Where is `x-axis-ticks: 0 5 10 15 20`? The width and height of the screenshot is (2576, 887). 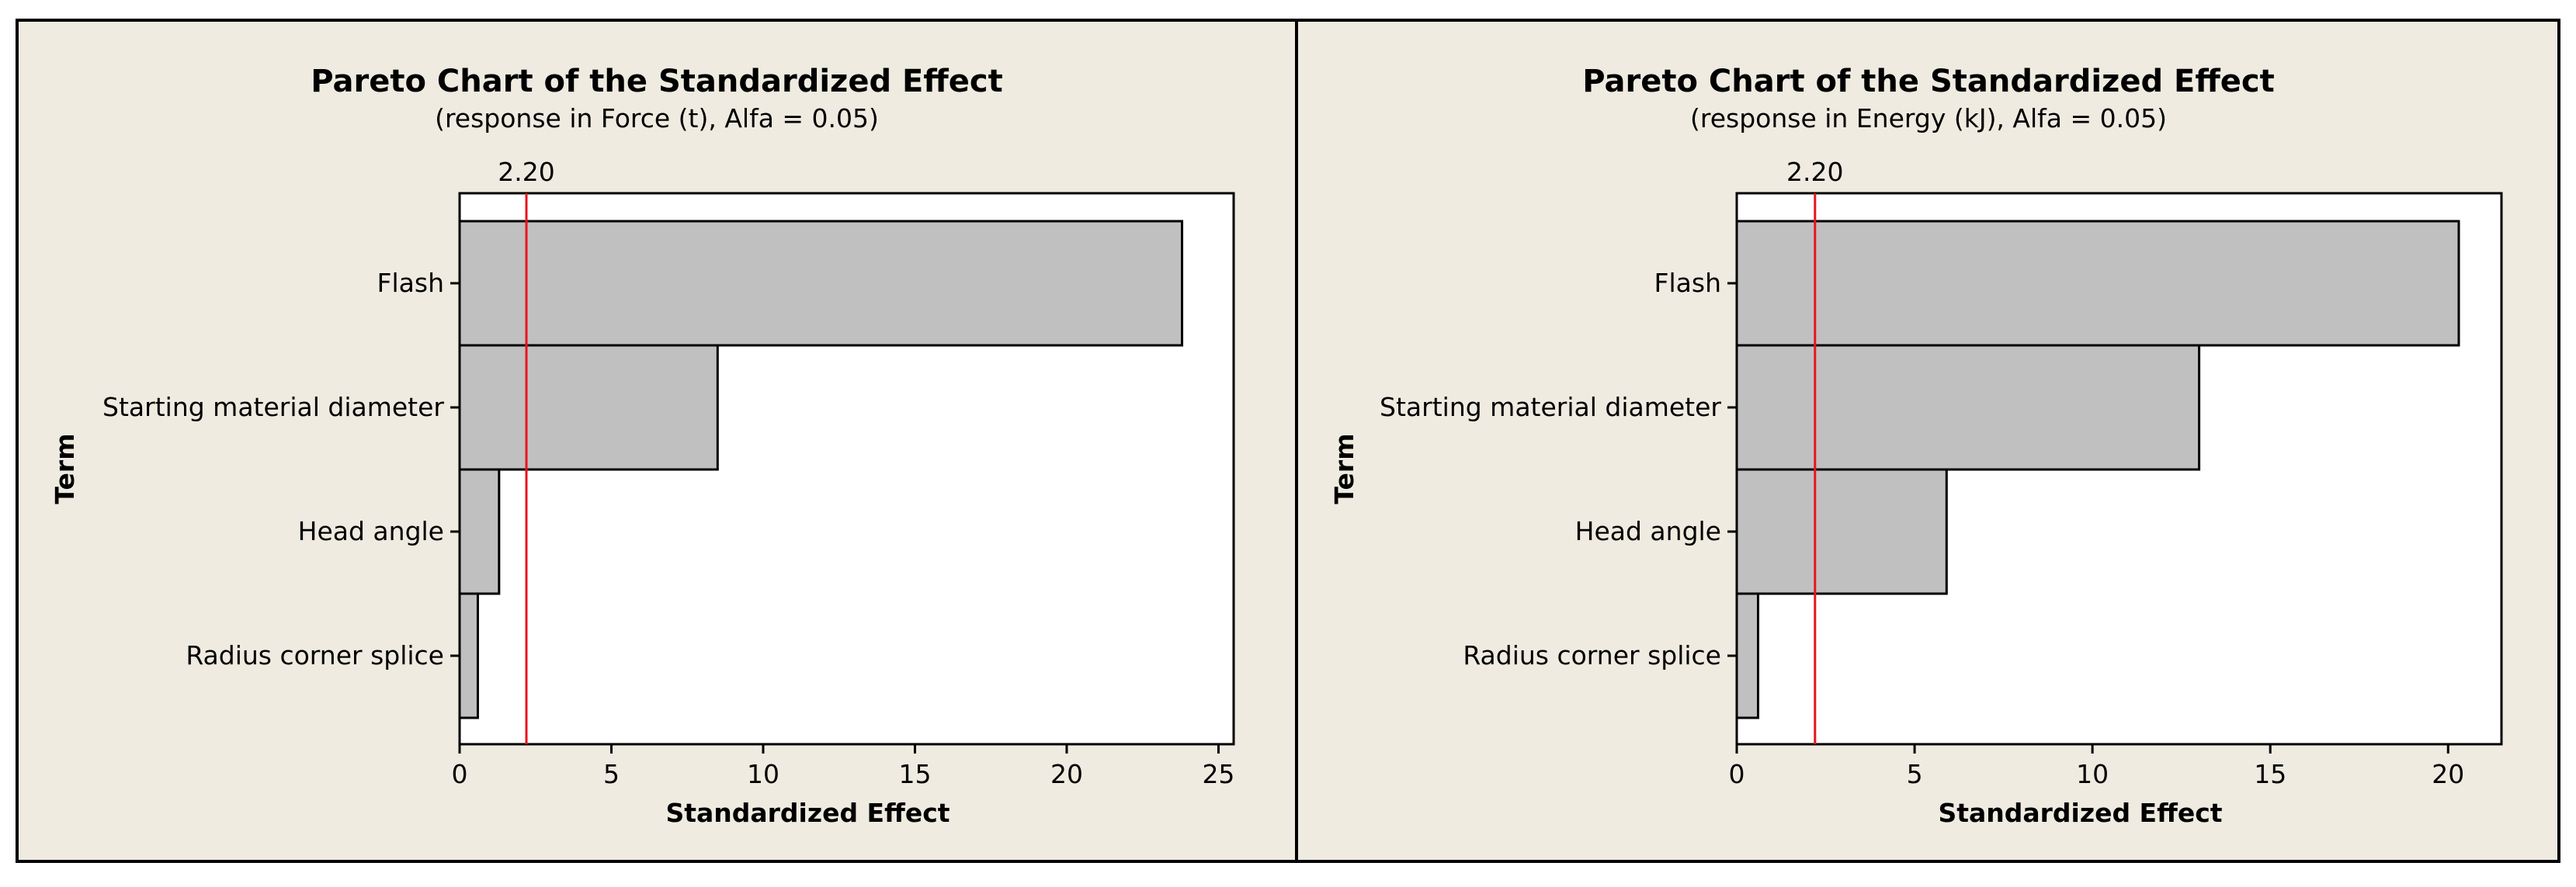 x-axis-ticks: 0 5 10 15 20 is located at coordinates (2096, 766).